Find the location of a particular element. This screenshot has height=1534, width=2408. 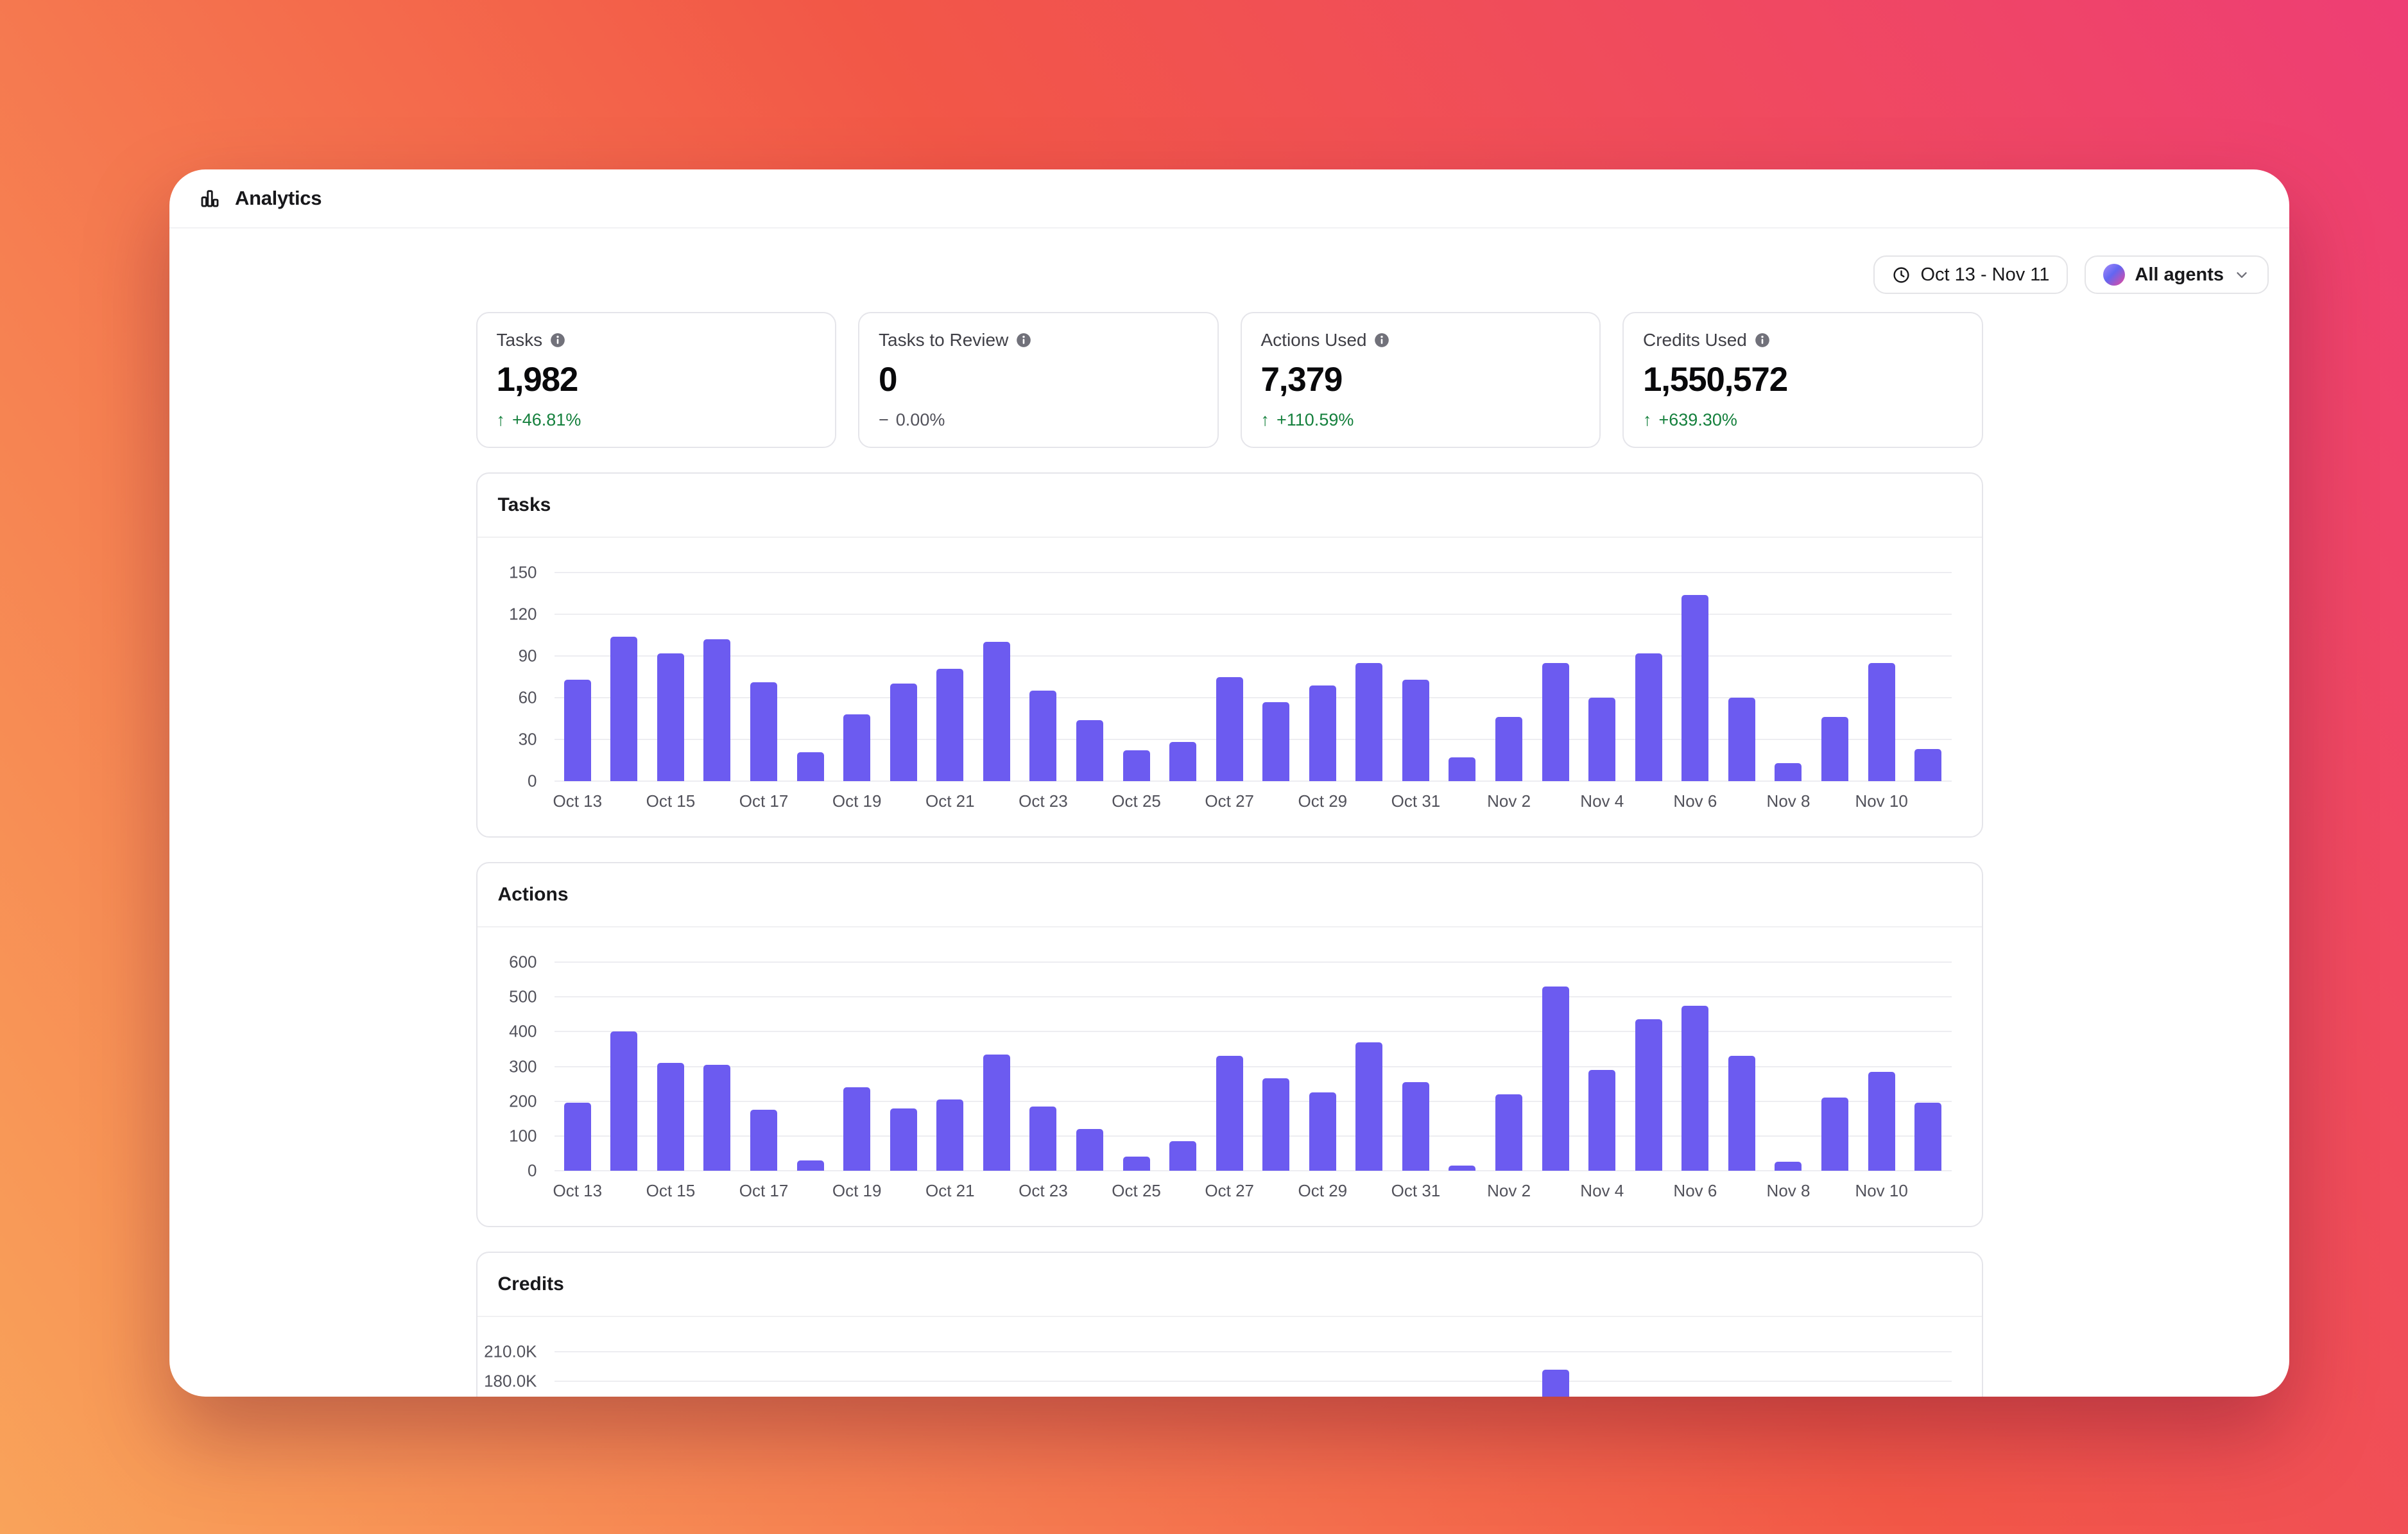

x-axis-tick-label: Oct 15 is located at coordinates (671, 801).